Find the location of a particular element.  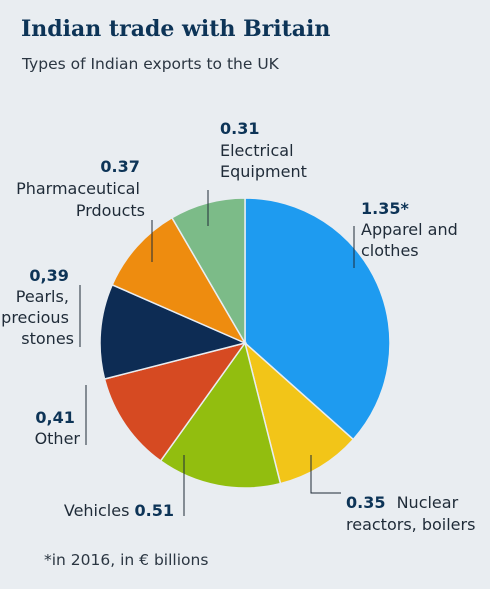

slice-name-pharma-line1: Pharmaceutical is located at coordinates (78, 188).